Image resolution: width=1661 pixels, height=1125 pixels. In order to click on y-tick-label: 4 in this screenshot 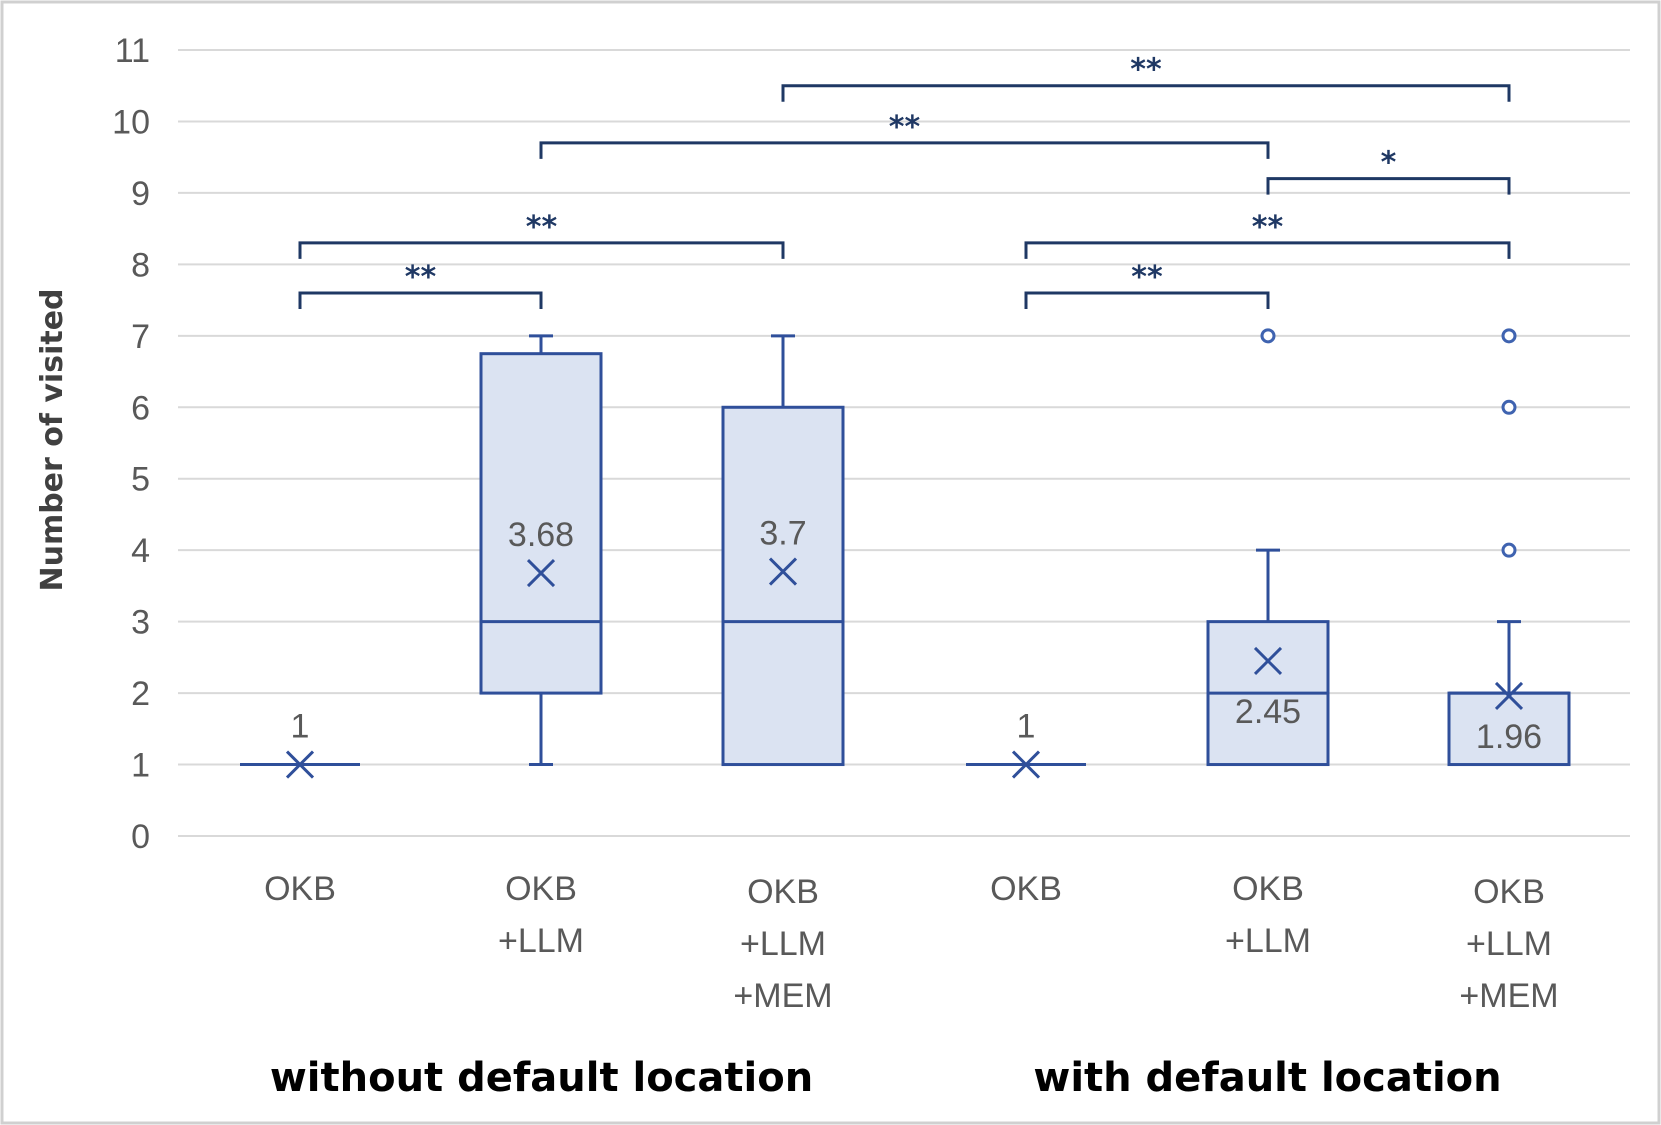, I will do `click(140, 551)`.